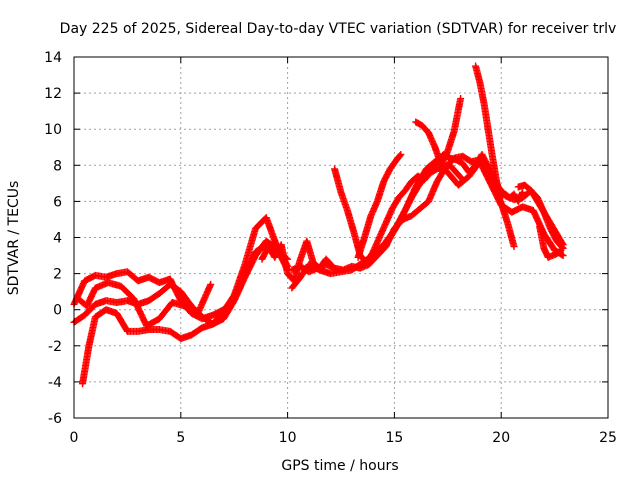 Image resolution: width=640 pixels, height=480 pixels. What do you see at coordinates (53, 58) in the screenshot?
I see `y-tick-label-10: 14` at bounding box center [53, 58].